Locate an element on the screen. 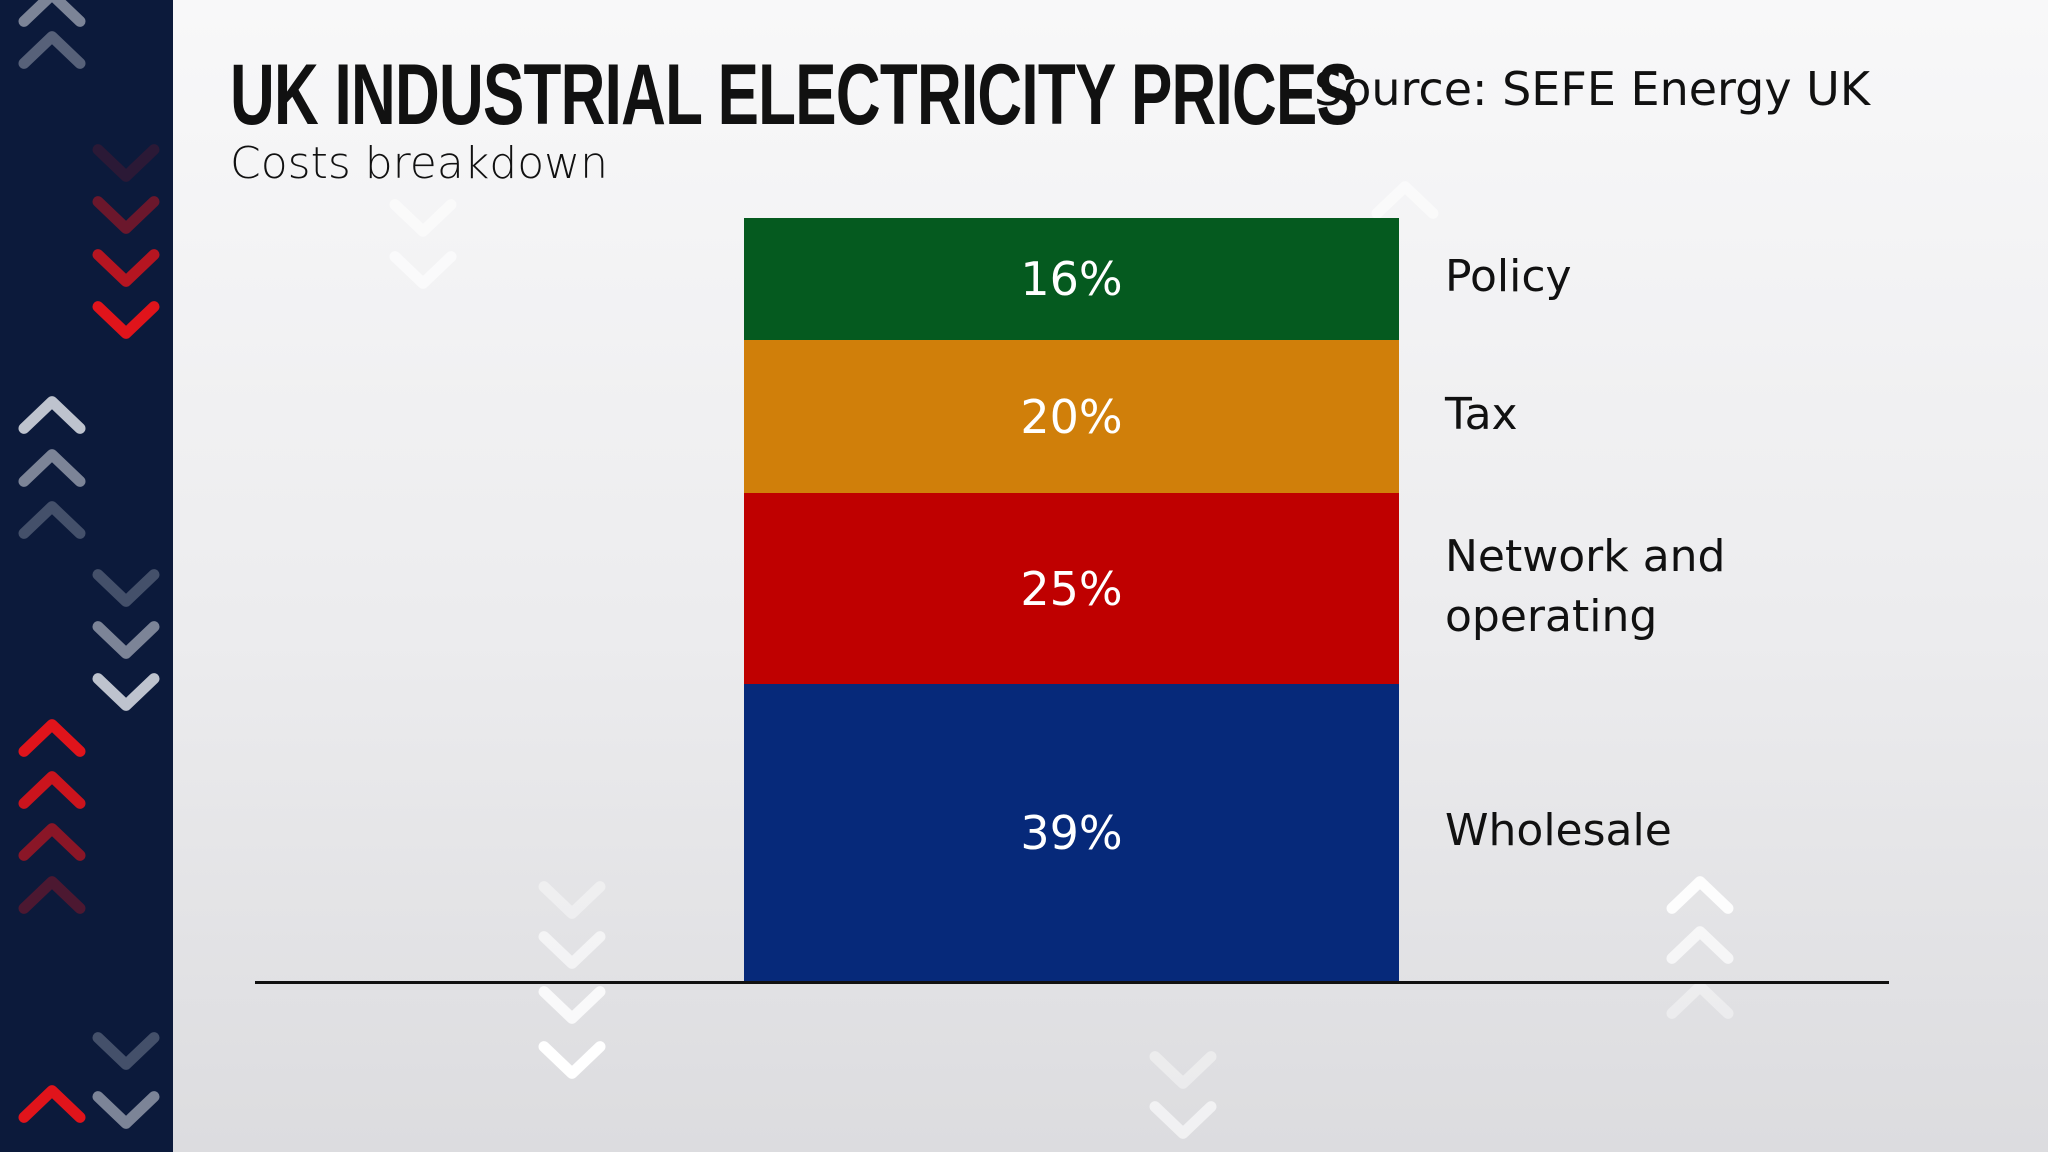 This screenshot has height=1152, width=2048. data-label-network-and-operating: 25% is located at coordinates (1071, 588).